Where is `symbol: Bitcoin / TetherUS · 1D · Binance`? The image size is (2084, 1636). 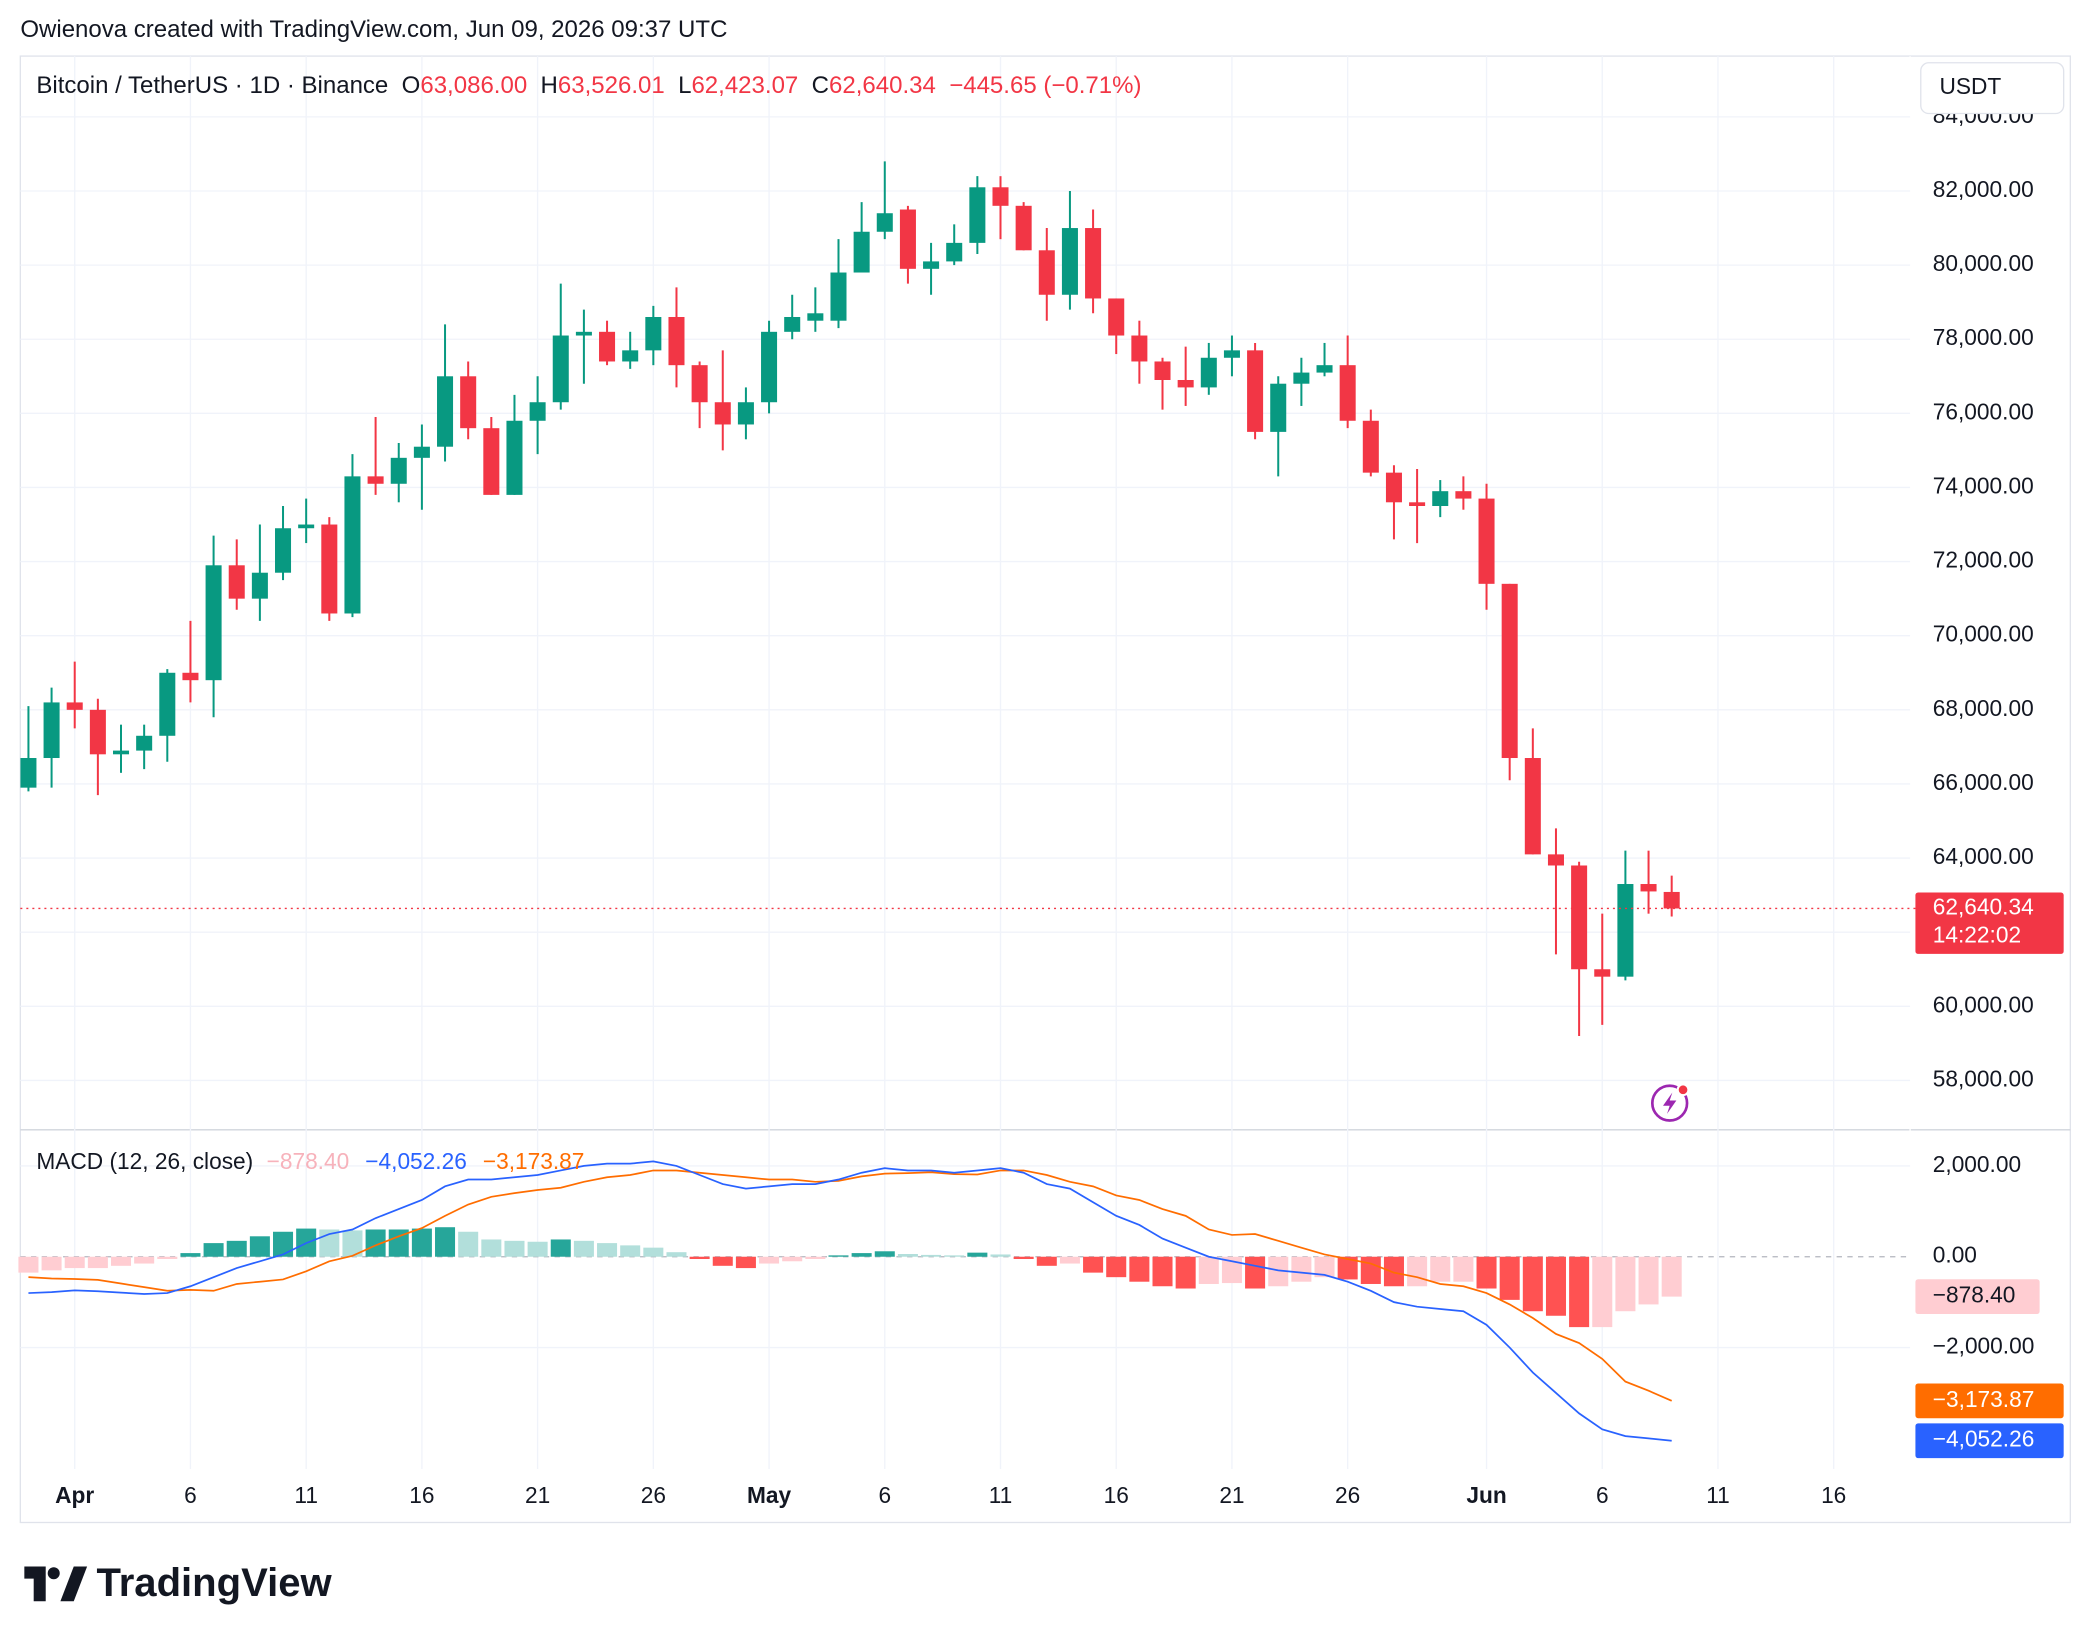 symbol: Bitcoin / TetherUS · 1D · Binance is located at coordinates (212, 85).